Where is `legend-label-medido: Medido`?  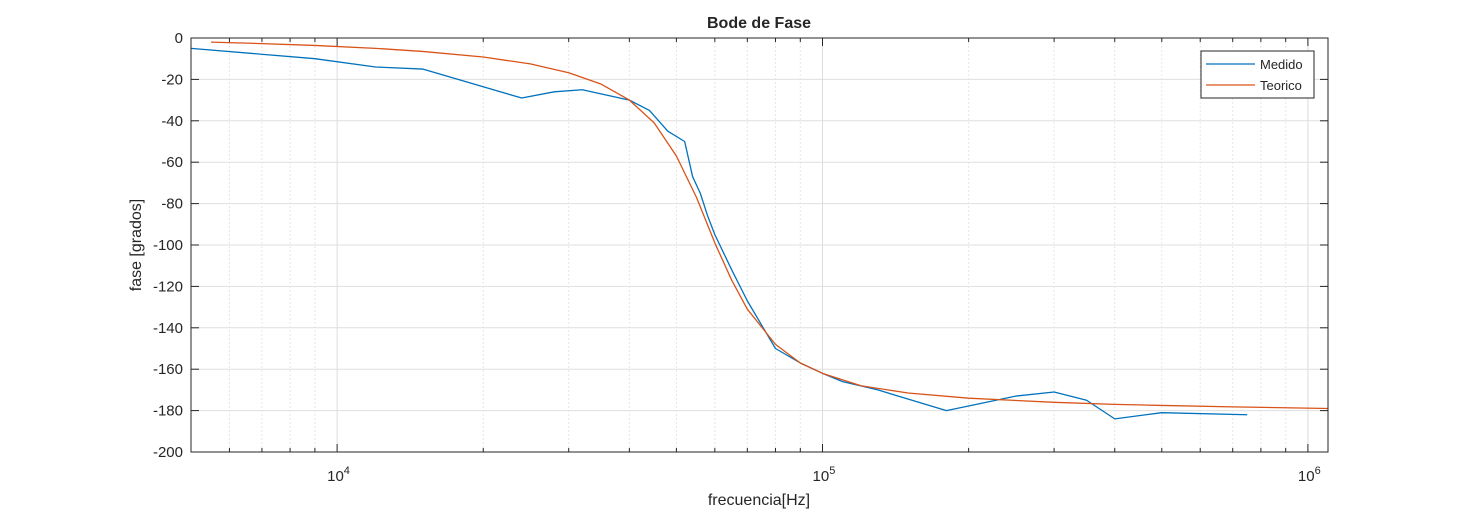 legend-label-medido: Medido is located at coordinates (1281, 64).